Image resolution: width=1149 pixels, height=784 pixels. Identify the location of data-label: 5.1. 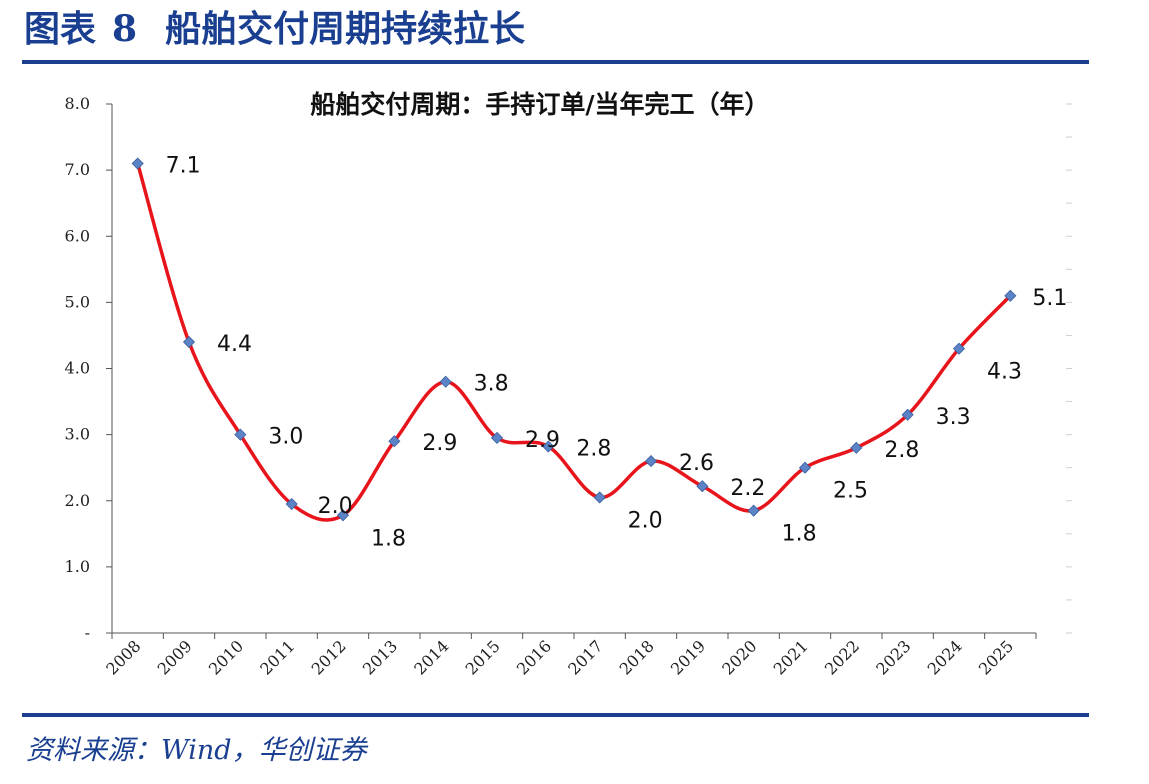
(1049, 298).